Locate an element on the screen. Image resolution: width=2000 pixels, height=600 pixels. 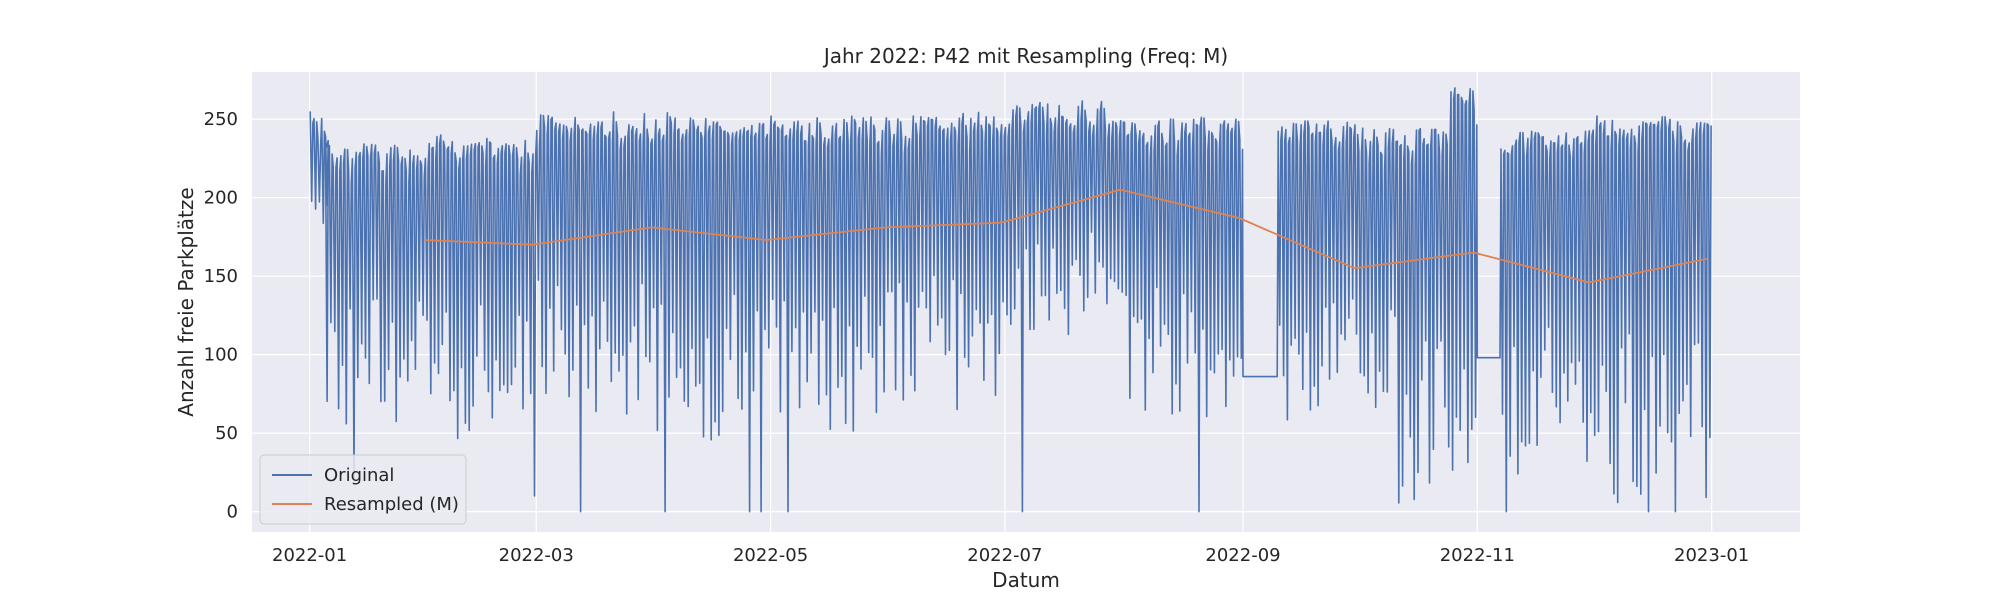
legend-label-original: Original is located at coordinates (359, 475).